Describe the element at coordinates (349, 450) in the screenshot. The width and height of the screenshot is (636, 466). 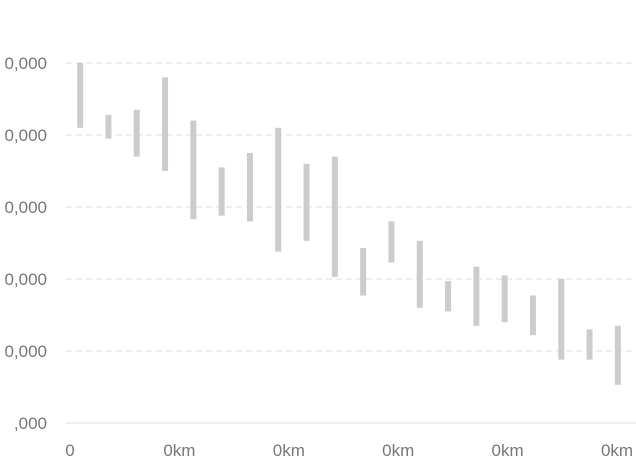
I see `x-axis-tick-labels: 0 0km 0km 0km 0km 0km` at that location.